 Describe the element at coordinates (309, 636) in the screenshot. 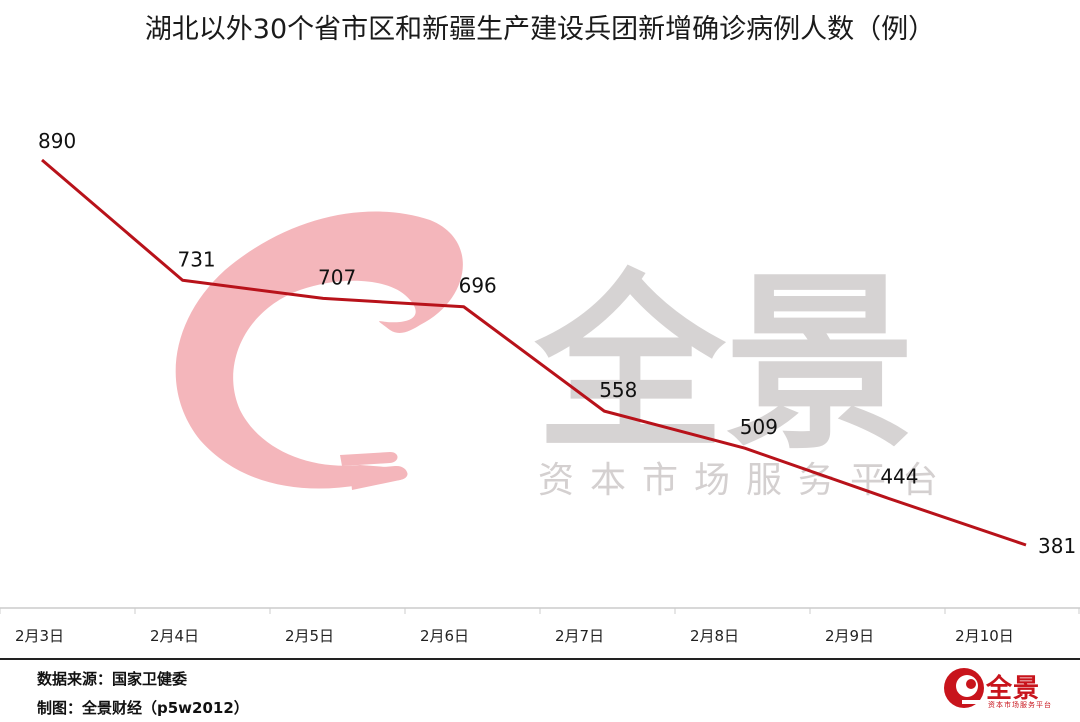

I see `x-tick-label-2: 2月5日` at that location.